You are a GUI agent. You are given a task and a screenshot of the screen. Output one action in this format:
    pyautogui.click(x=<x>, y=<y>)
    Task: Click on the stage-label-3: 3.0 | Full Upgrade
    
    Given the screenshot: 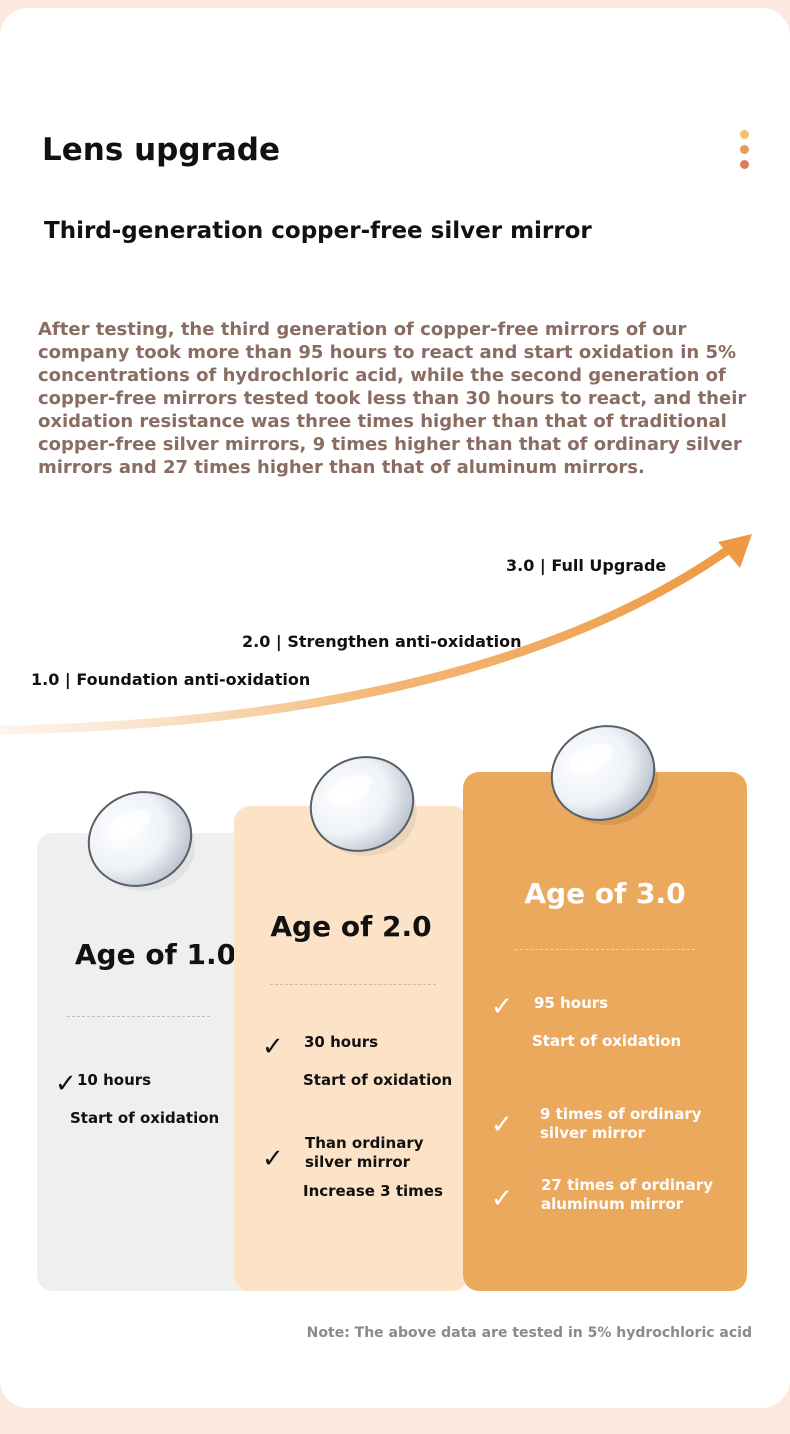 What is the action you would take?
    pyautogui.click(x=586, y=565)
    